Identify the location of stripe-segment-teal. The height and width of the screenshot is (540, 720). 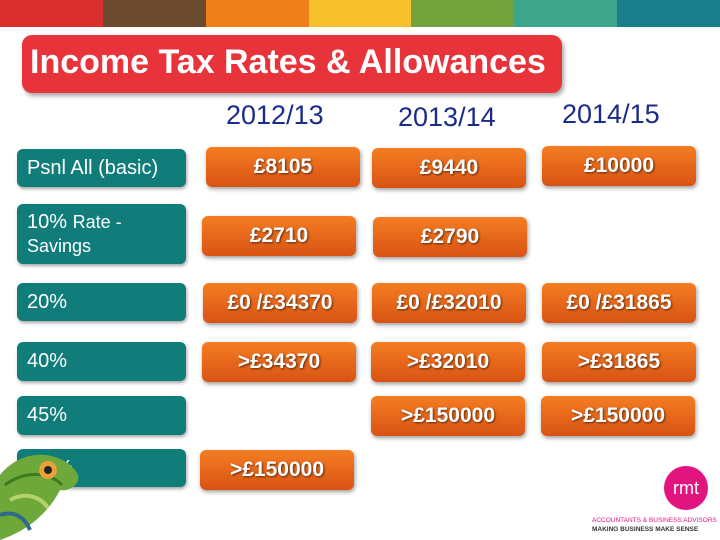
(566, 13).